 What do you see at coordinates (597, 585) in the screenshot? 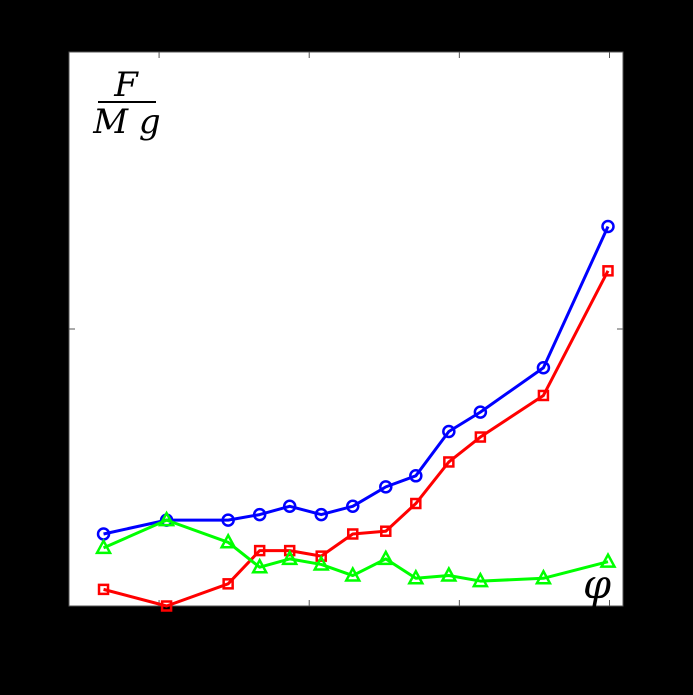
I see `x-axis-label: φ` at bounding box center [597, 585].